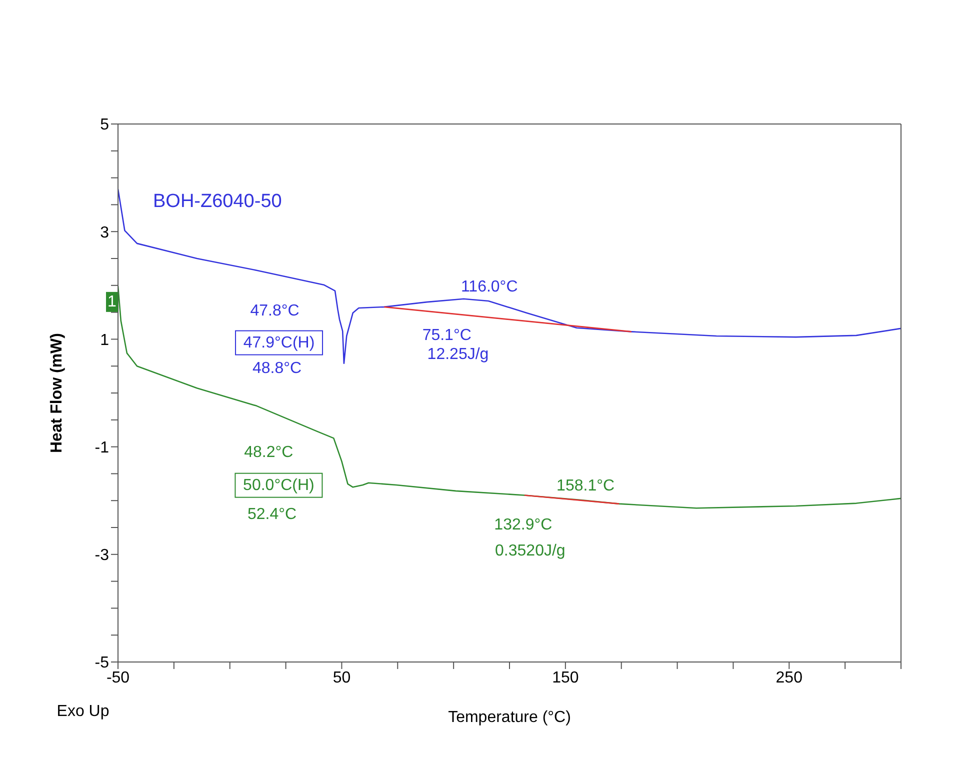 Image resolution: width=959 pixels, height=761 pixels. Describe the element at coordinates (523, 525) in the screenshot. I see `annotation: 132.9°C` at that location.